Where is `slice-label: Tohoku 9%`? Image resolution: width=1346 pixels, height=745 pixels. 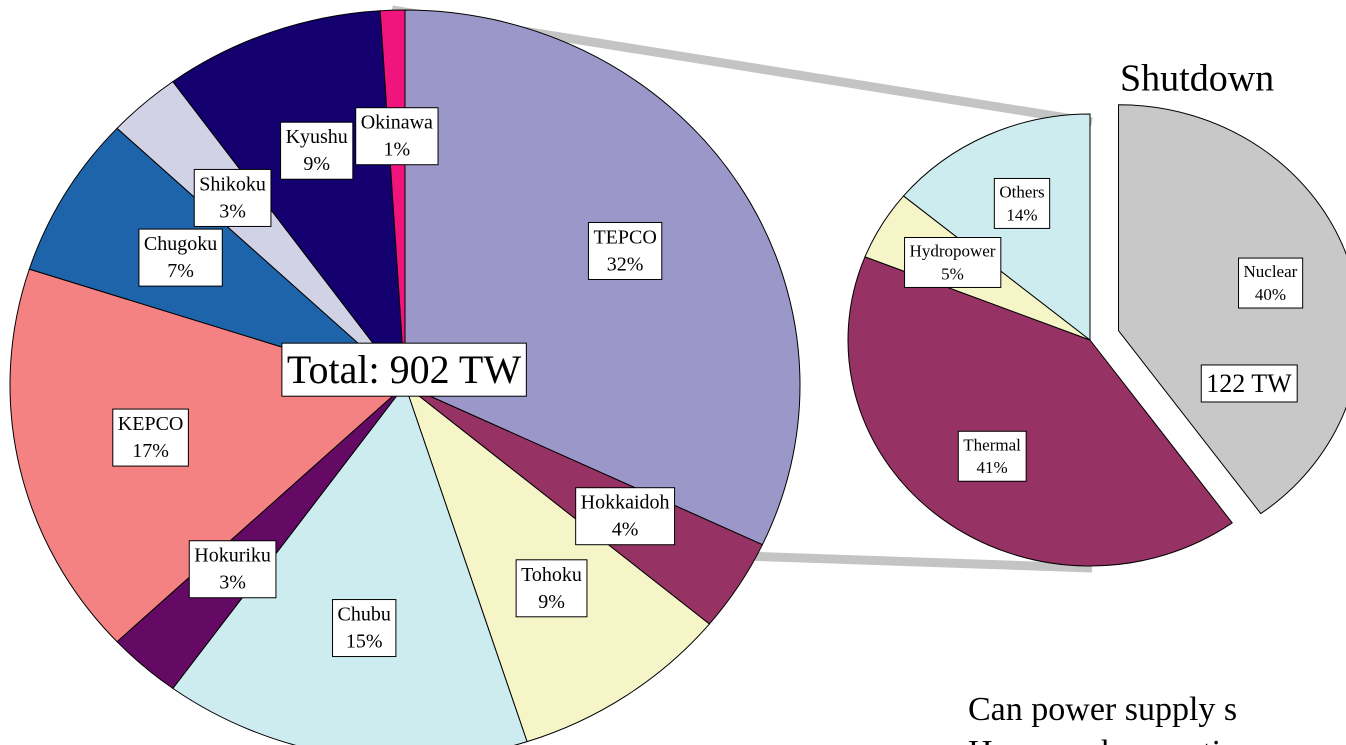 slice-label: Tohoku 9% is located at coordinates (551, 588).